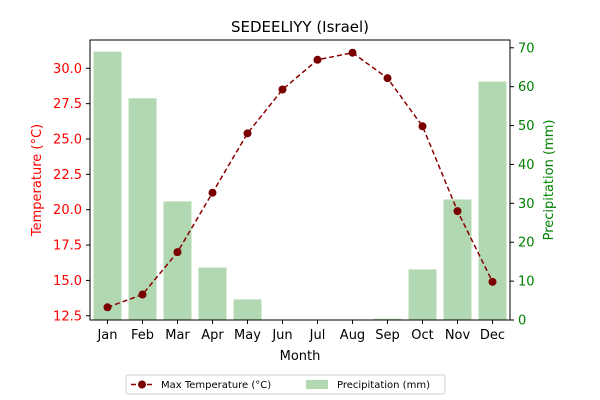 The height and width of the screenshot is (400, 600). What do you see at coordinates (106, 335) in the screenshot?
I see `x-tick-label: Jan` at bounding box center [106, 335].